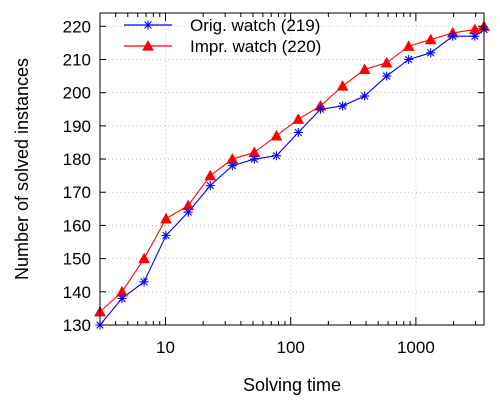  I want to click on legend-label-orig-watch: Orig. watch (219), so click(255, 25).